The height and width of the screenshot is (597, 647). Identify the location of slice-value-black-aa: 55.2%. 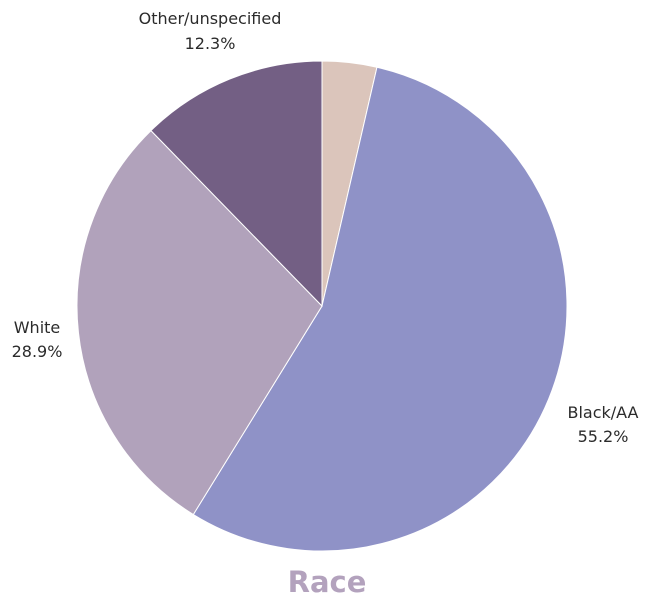
(603, 436).